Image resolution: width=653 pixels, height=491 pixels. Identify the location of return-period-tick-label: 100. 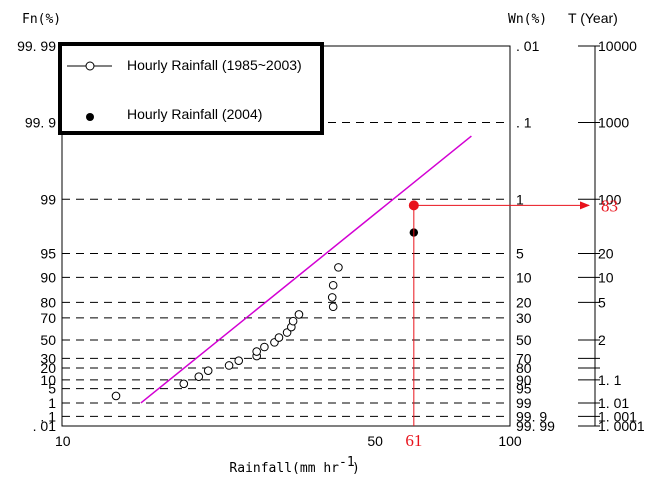
(610, 199).